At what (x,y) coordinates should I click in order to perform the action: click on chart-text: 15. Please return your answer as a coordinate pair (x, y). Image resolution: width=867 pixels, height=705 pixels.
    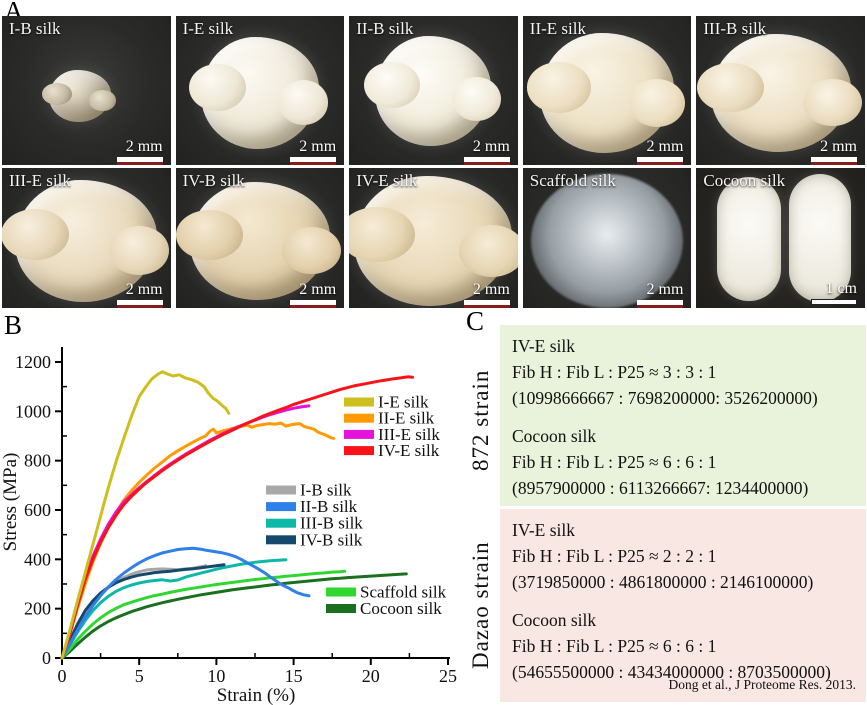
    Looking at the image, I should click on (294, 676).